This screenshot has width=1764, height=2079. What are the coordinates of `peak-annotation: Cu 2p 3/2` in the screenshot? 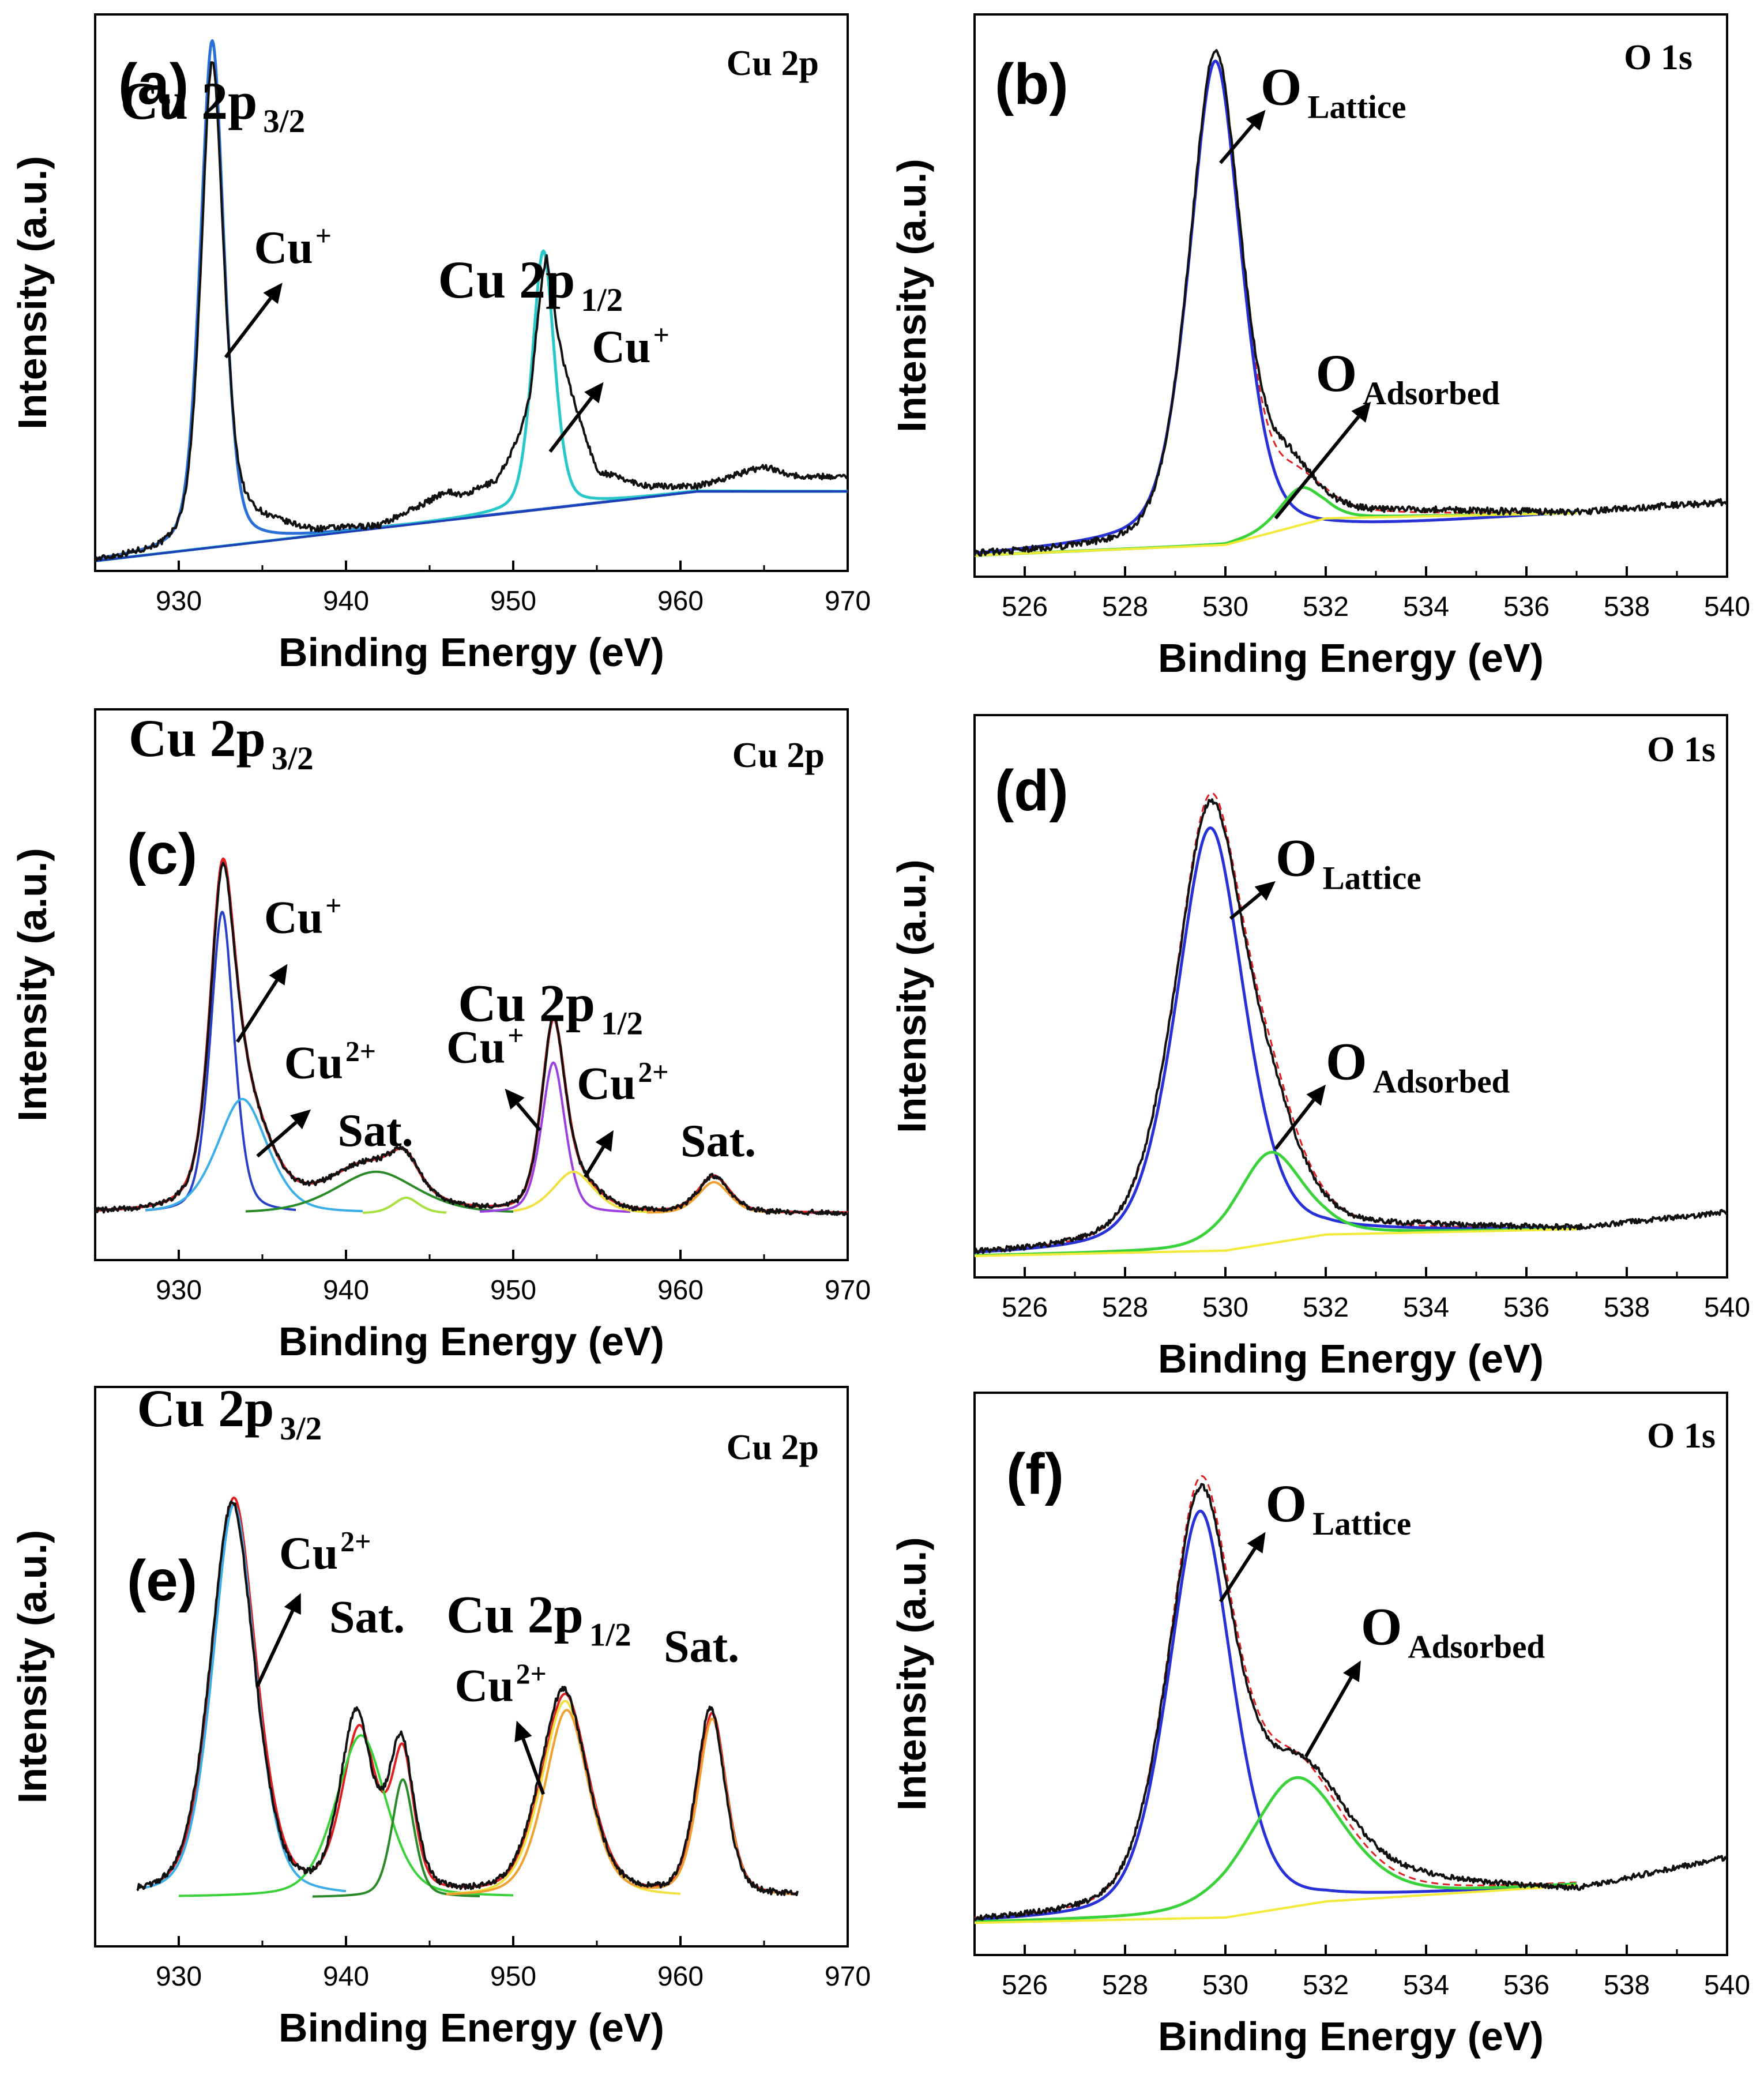 It's located at (214, 106).